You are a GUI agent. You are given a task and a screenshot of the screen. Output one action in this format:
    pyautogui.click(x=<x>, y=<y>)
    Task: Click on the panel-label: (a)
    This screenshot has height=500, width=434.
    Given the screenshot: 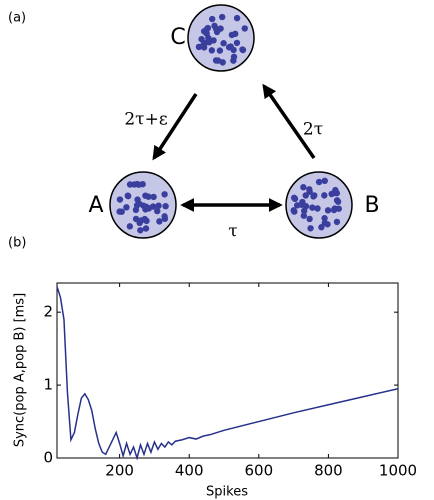 What is the action you would take?
    pyautogui.click(x=17, y=18)
    